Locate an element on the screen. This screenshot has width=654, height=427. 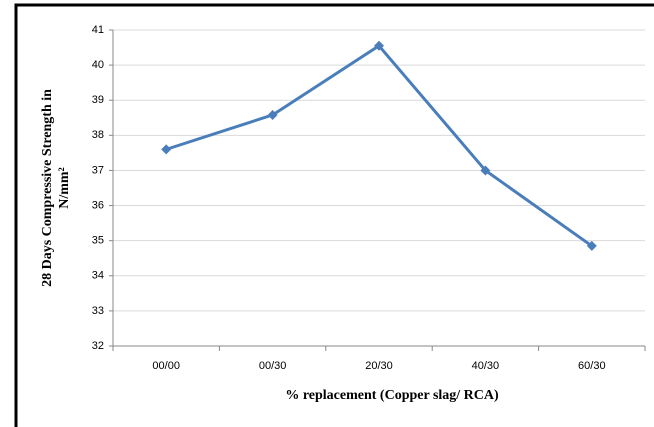
y-tick-label: 35 is located at coordinates (98, 241).